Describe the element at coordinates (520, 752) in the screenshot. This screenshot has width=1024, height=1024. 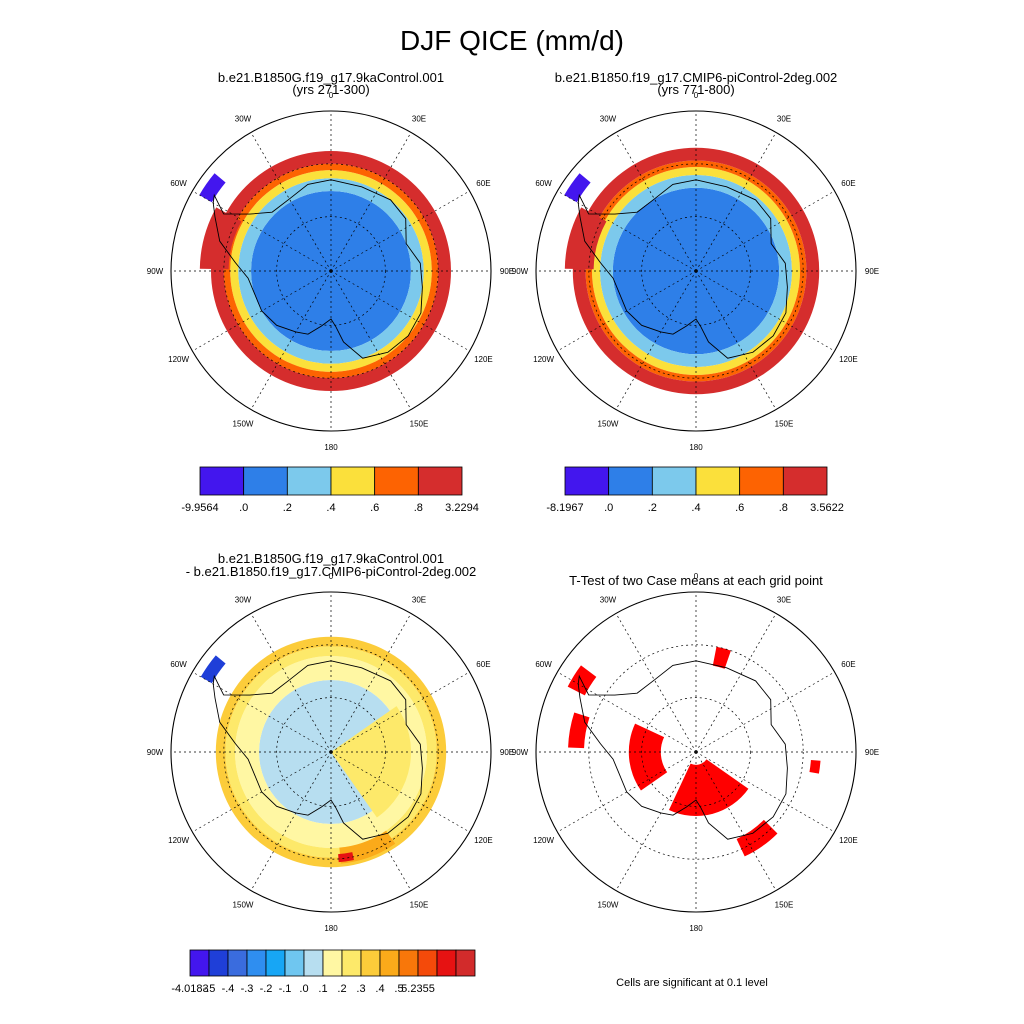
I see `panel-4-lon-label: 90W` at that location.